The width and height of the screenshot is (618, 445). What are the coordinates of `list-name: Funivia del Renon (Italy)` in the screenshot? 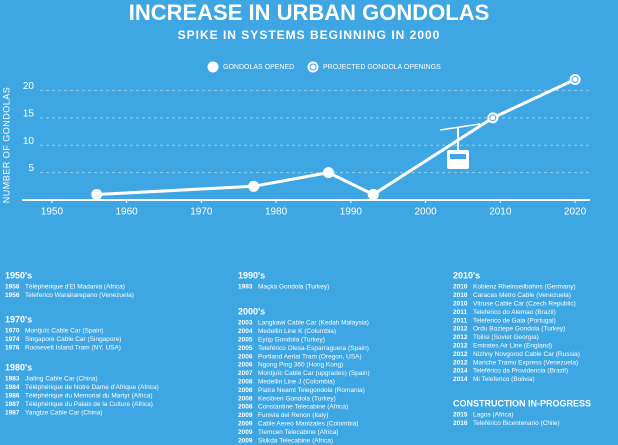 It's located at (293, 415).